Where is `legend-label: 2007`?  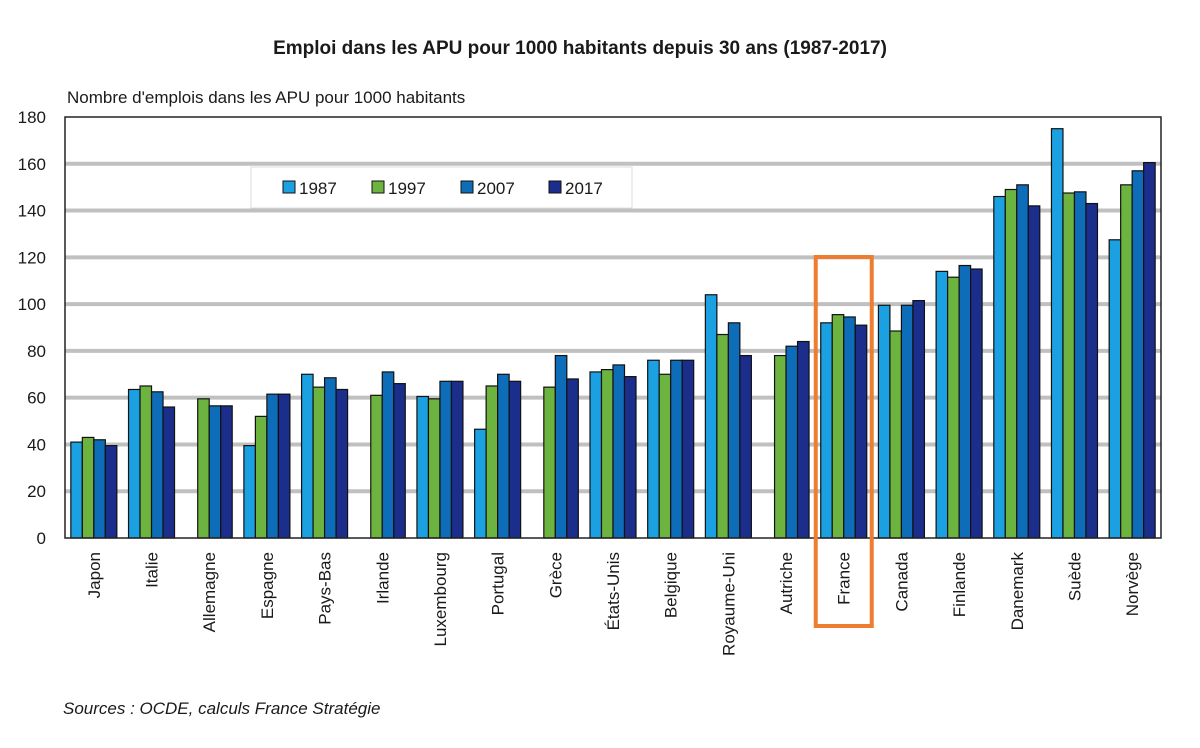 legend-label: 2007 is located at coordinates (496, 188).